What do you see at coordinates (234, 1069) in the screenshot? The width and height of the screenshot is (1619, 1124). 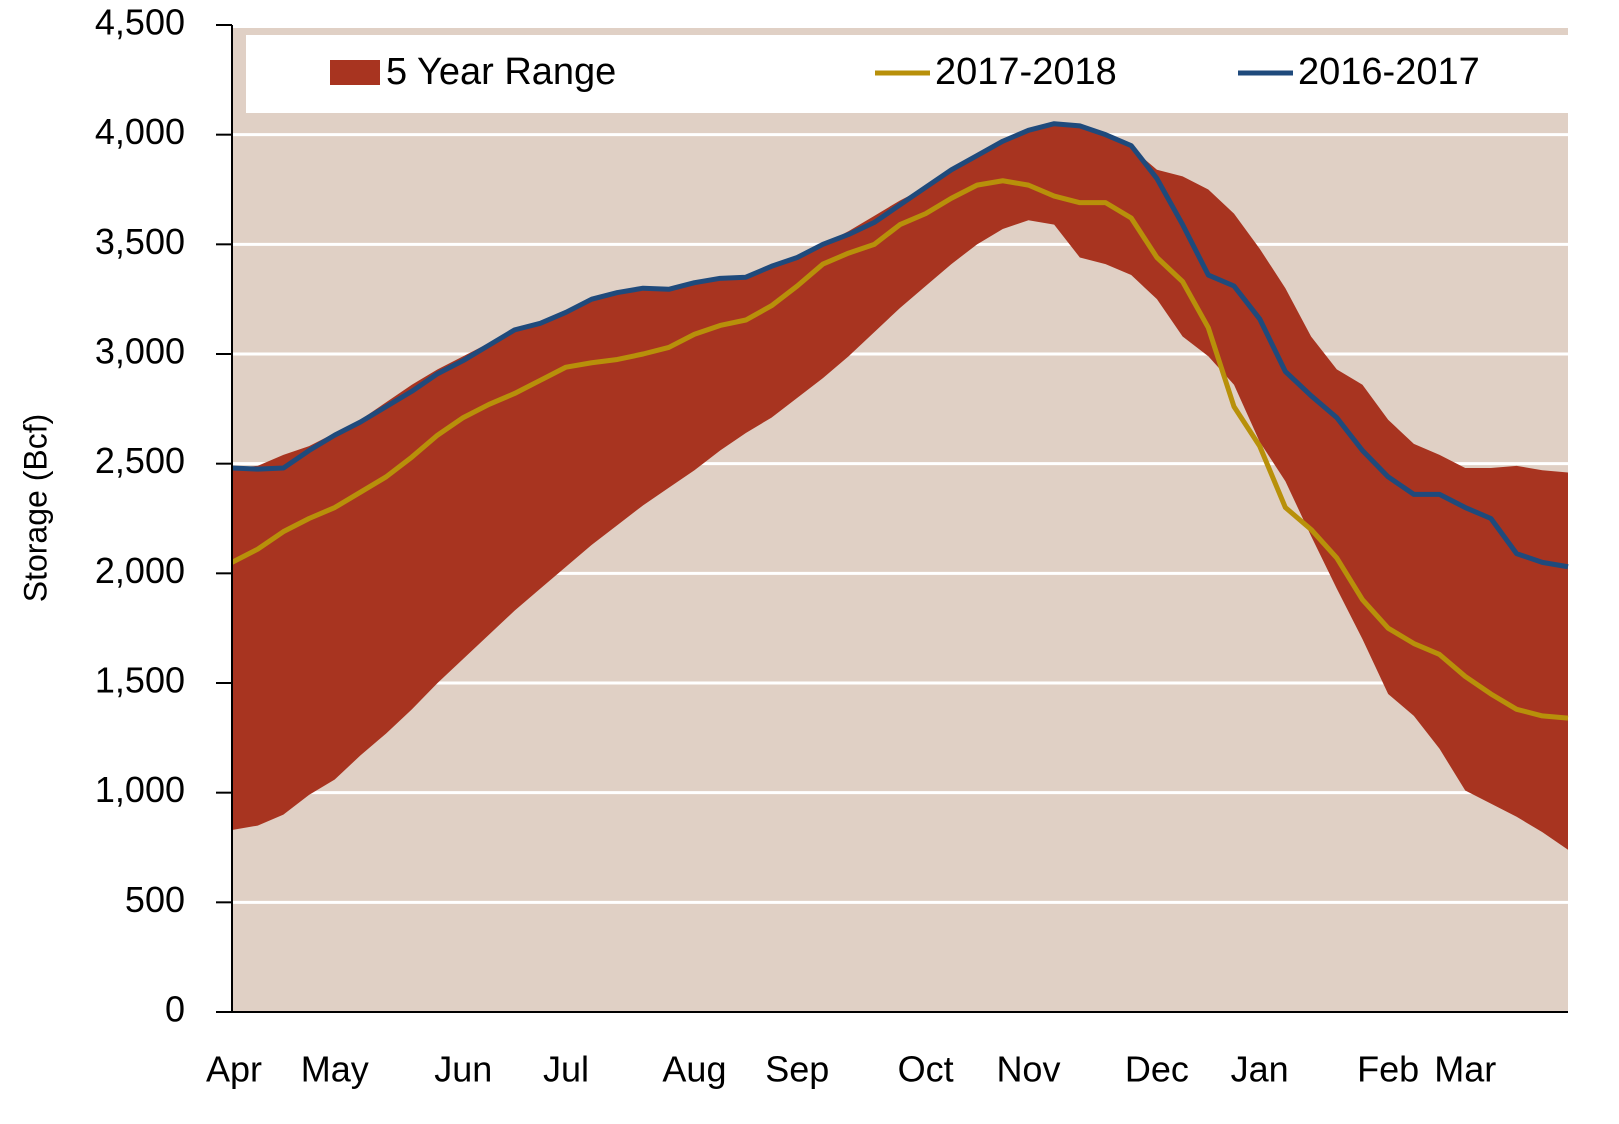 I see `x-tick-label: Apr` at bounding box center [234, 1069].